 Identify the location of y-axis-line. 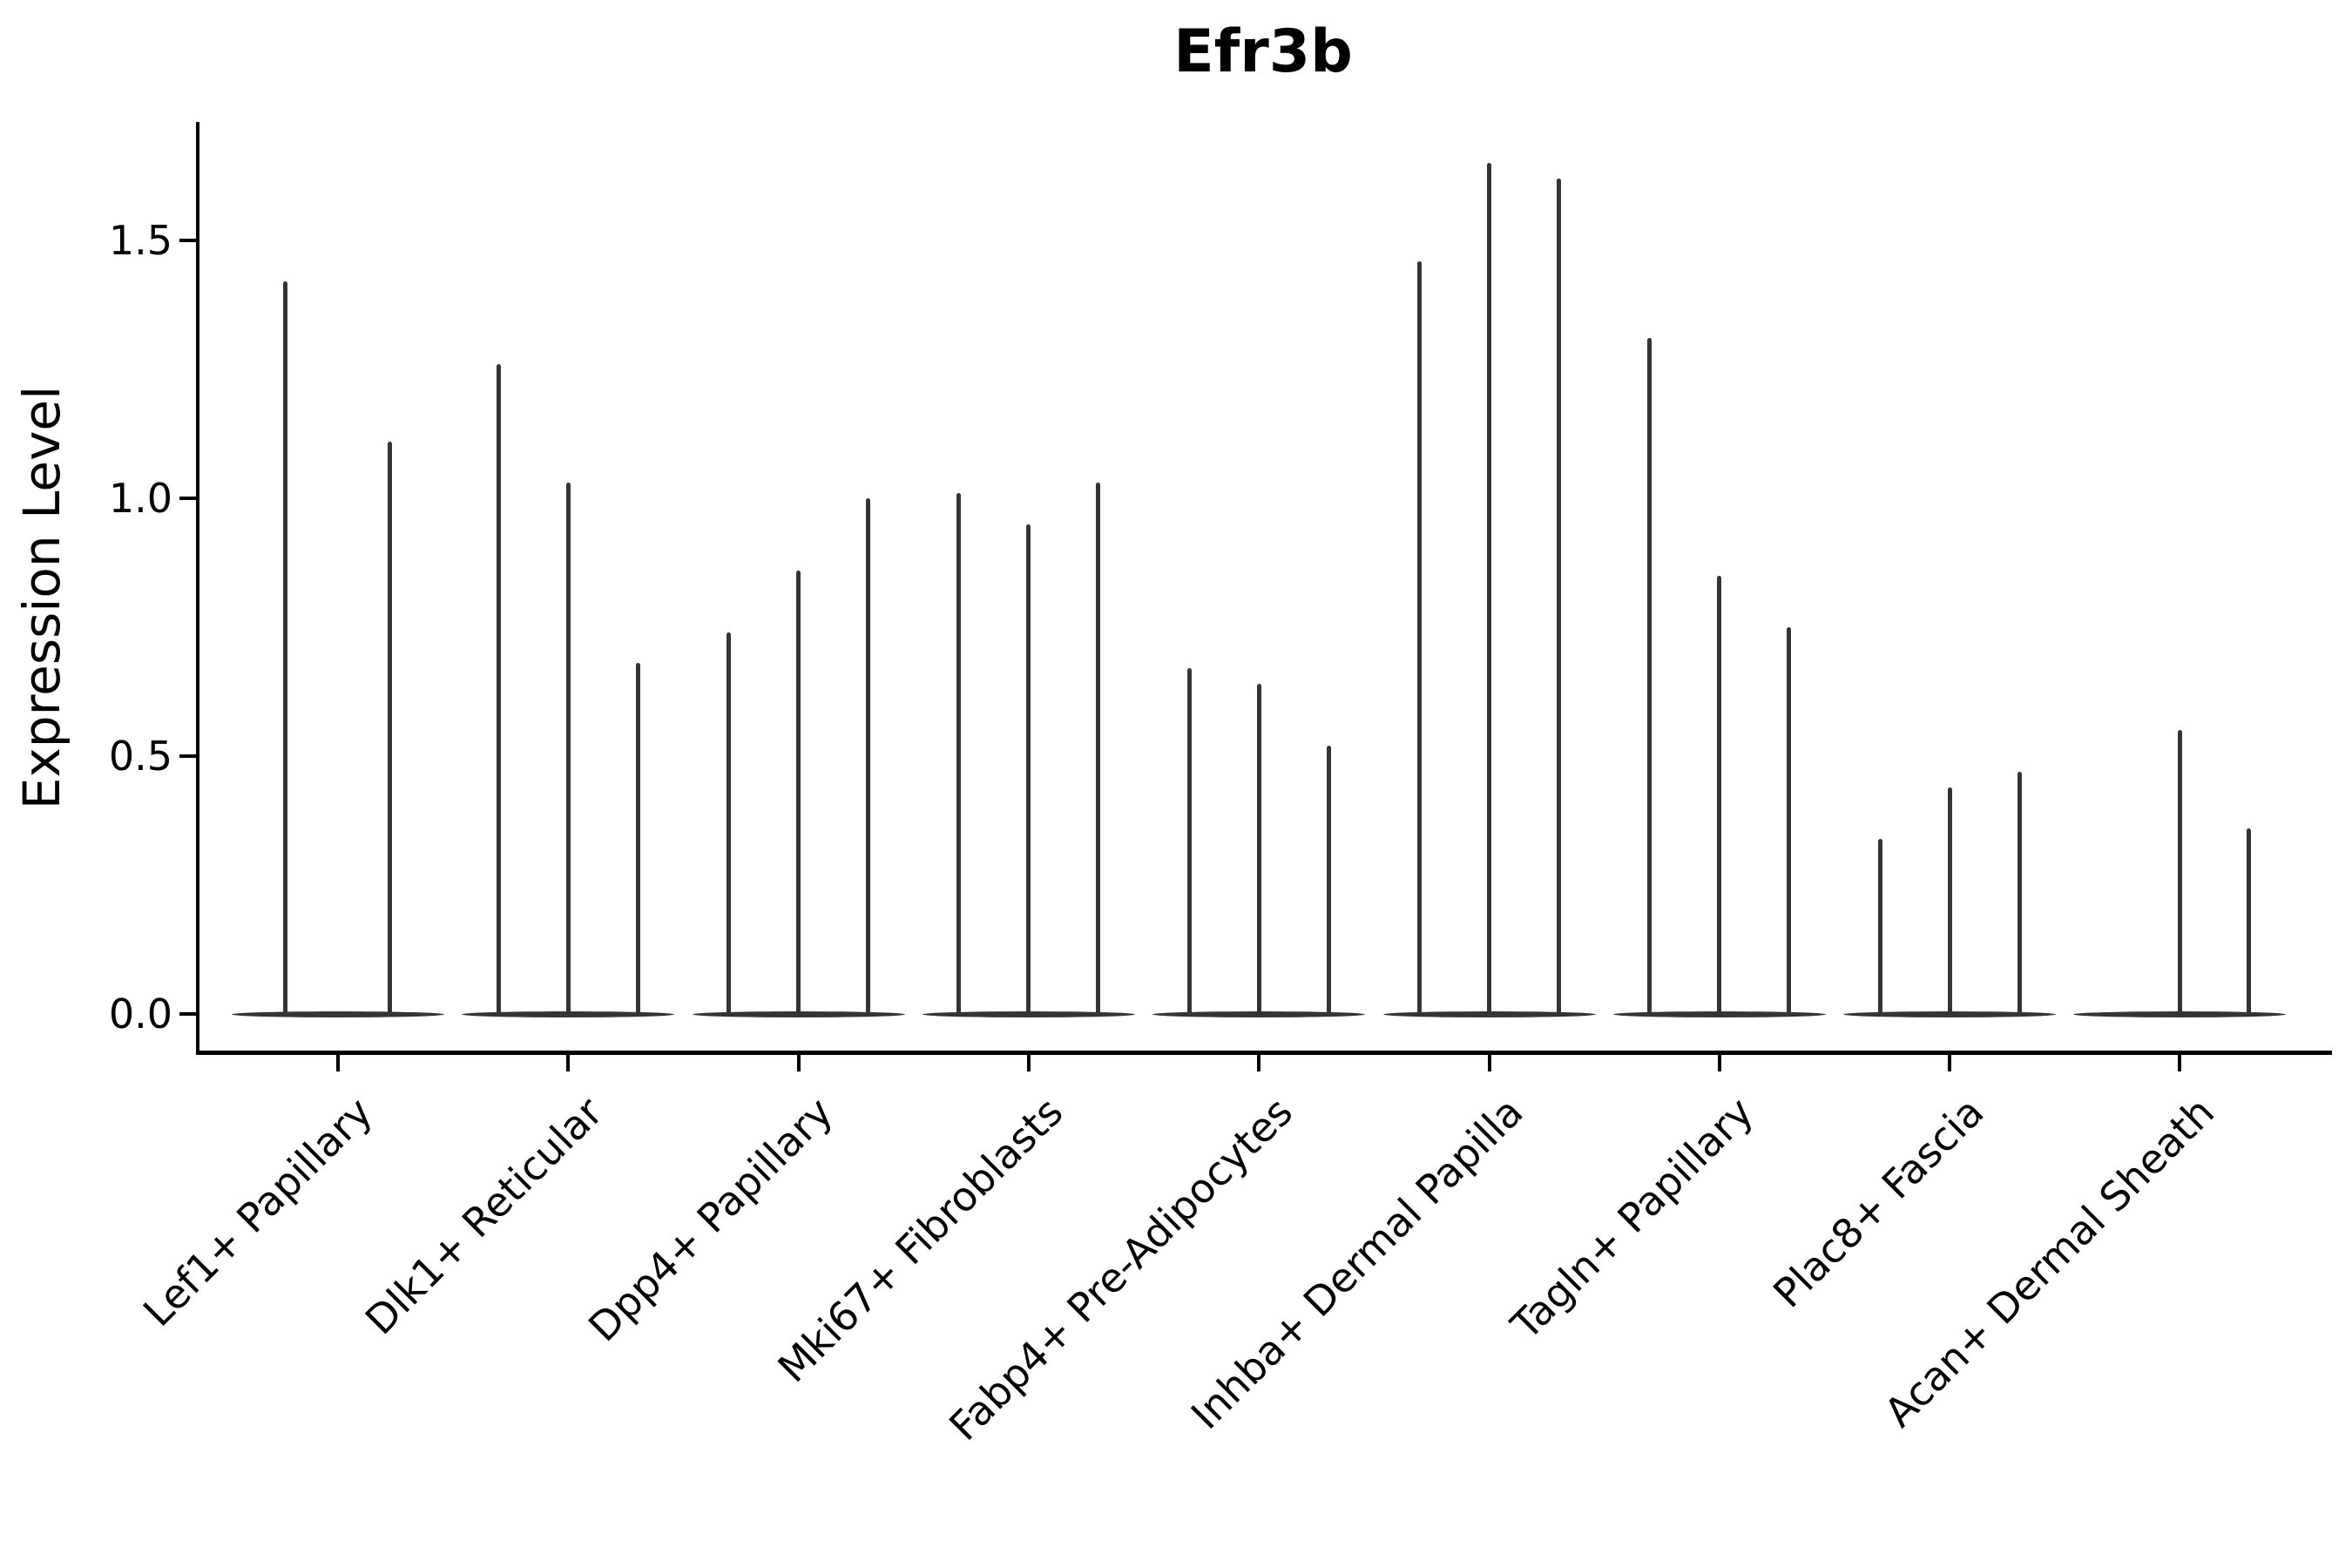
(198, 588).